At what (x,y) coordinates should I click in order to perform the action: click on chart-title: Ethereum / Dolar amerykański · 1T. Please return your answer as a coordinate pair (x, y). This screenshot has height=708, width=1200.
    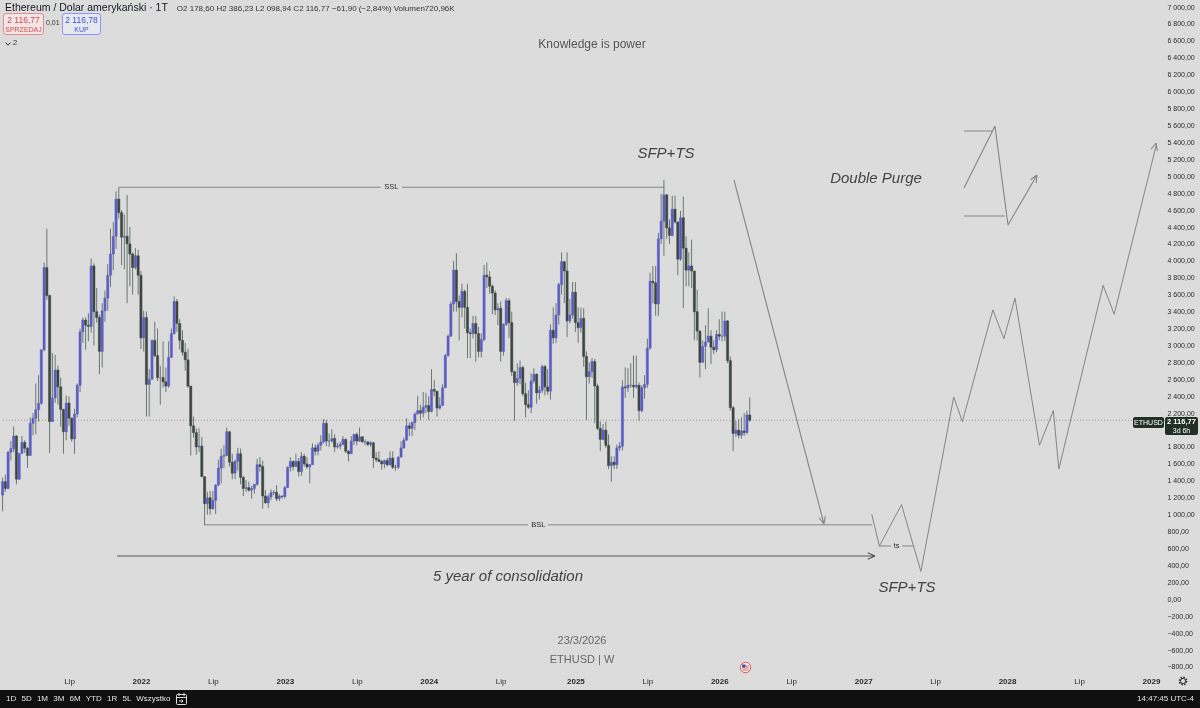
    Looking at the image, I should click on (86, 7).